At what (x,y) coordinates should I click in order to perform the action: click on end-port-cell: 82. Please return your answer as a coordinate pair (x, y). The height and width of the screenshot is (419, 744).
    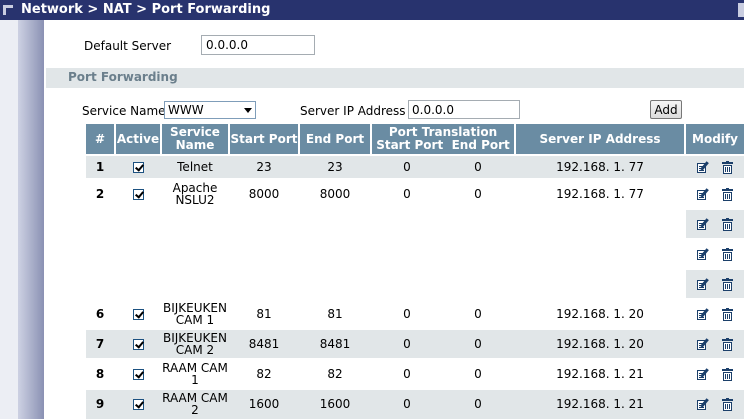
    Looking at the image, I should click on (335, 374).